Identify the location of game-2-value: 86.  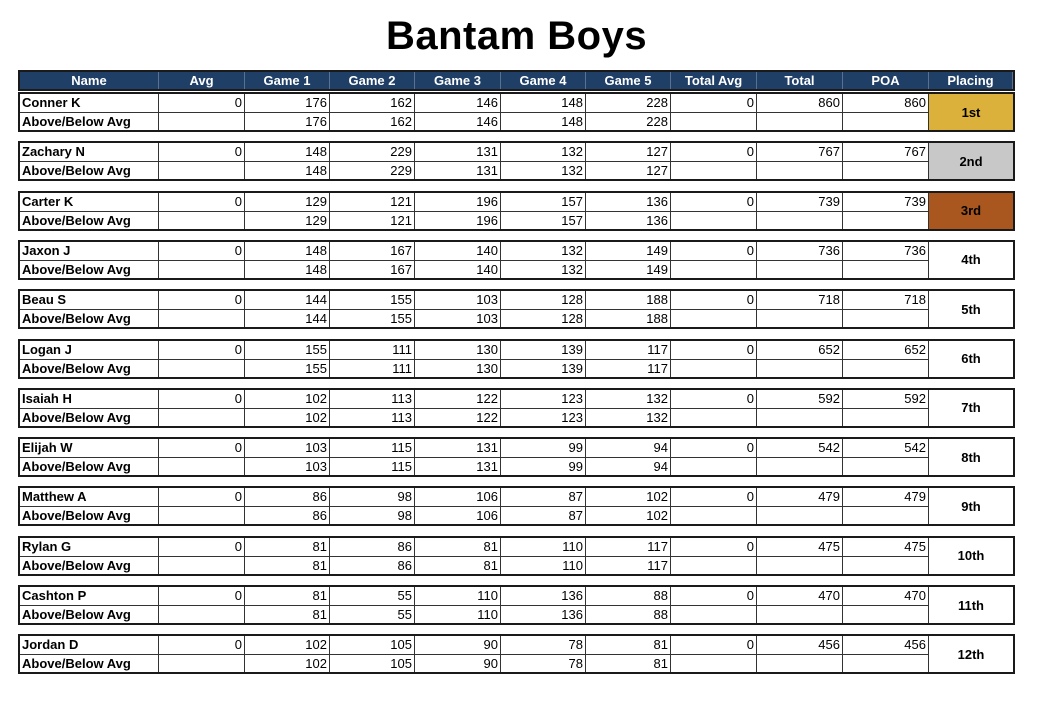
(372, 547).